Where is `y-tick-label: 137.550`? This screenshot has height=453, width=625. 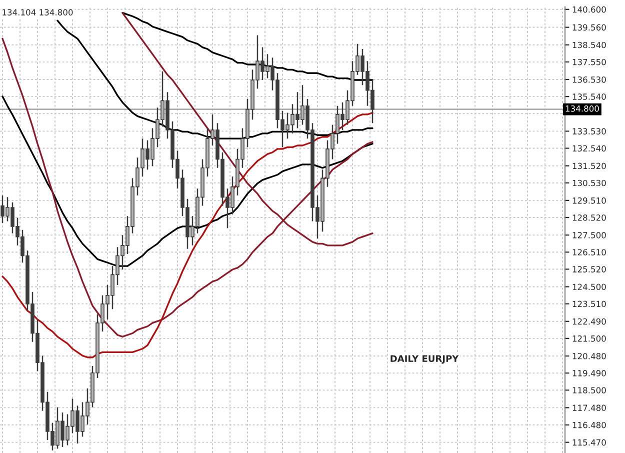
y-tick-label: 137.550 is located at coordinates (589, 62).